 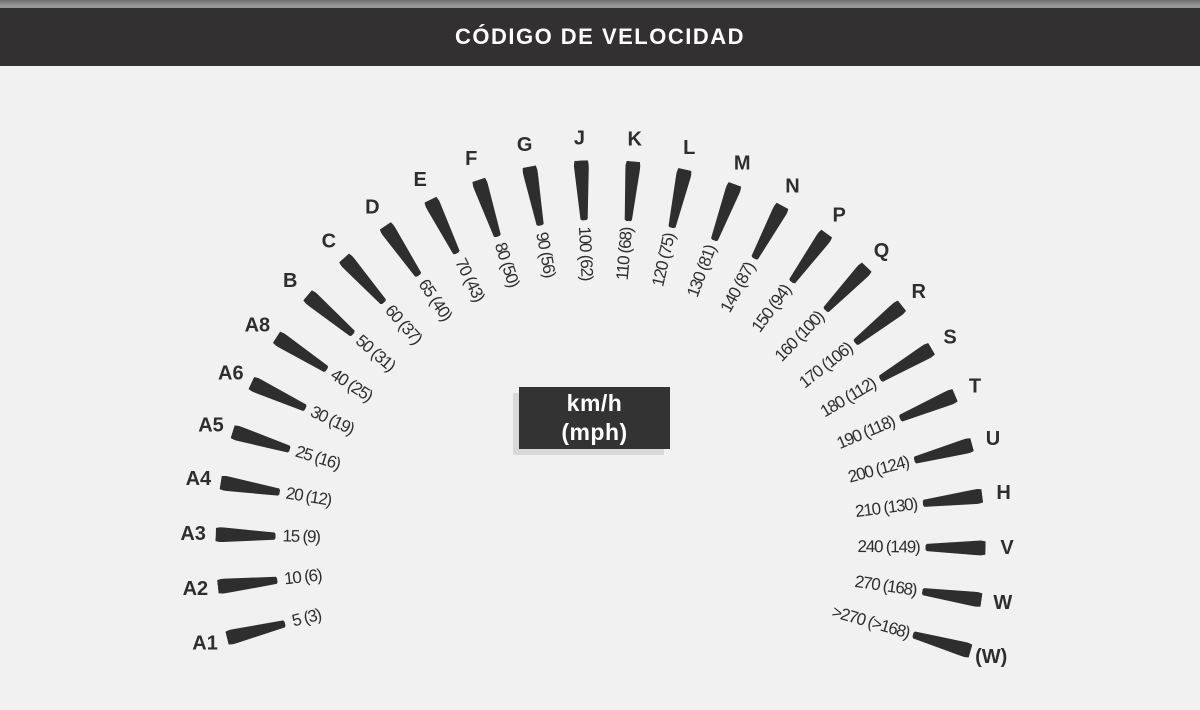 I want to click on speed-code-label: S, so click(x=950, y=337).